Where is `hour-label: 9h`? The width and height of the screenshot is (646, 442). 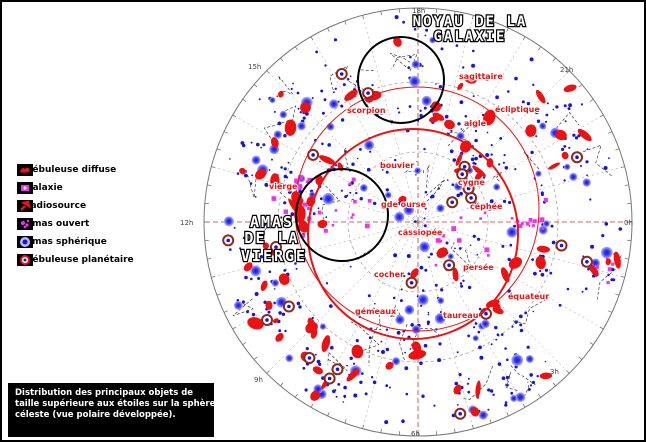
hour-label: 9h is located at coordinates (258, 380).